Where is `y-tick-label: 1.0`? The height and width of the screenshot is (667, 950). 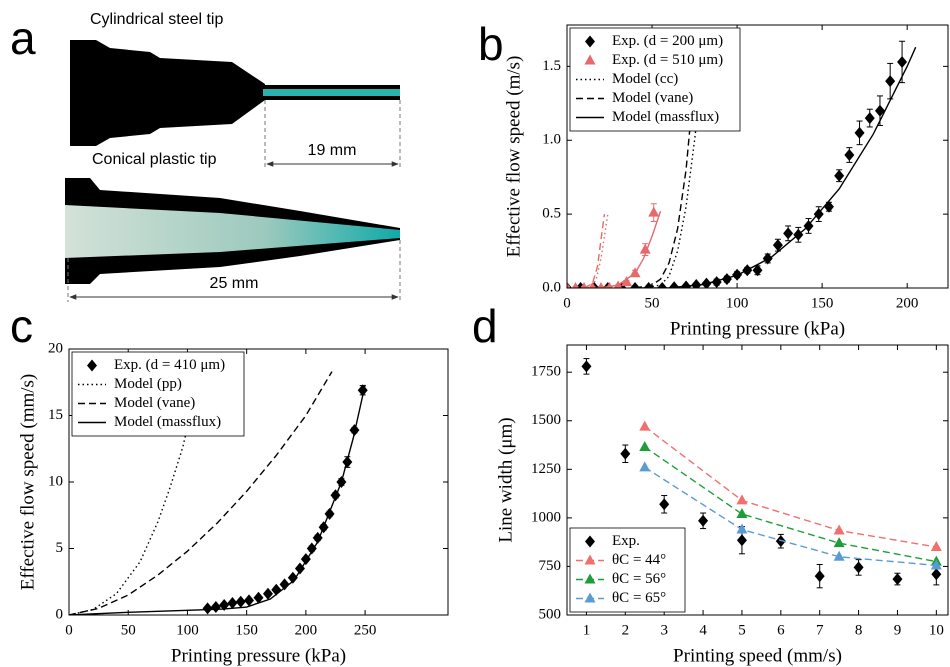
y-tick-label: 1.0 is located at coordinates (551, 140).